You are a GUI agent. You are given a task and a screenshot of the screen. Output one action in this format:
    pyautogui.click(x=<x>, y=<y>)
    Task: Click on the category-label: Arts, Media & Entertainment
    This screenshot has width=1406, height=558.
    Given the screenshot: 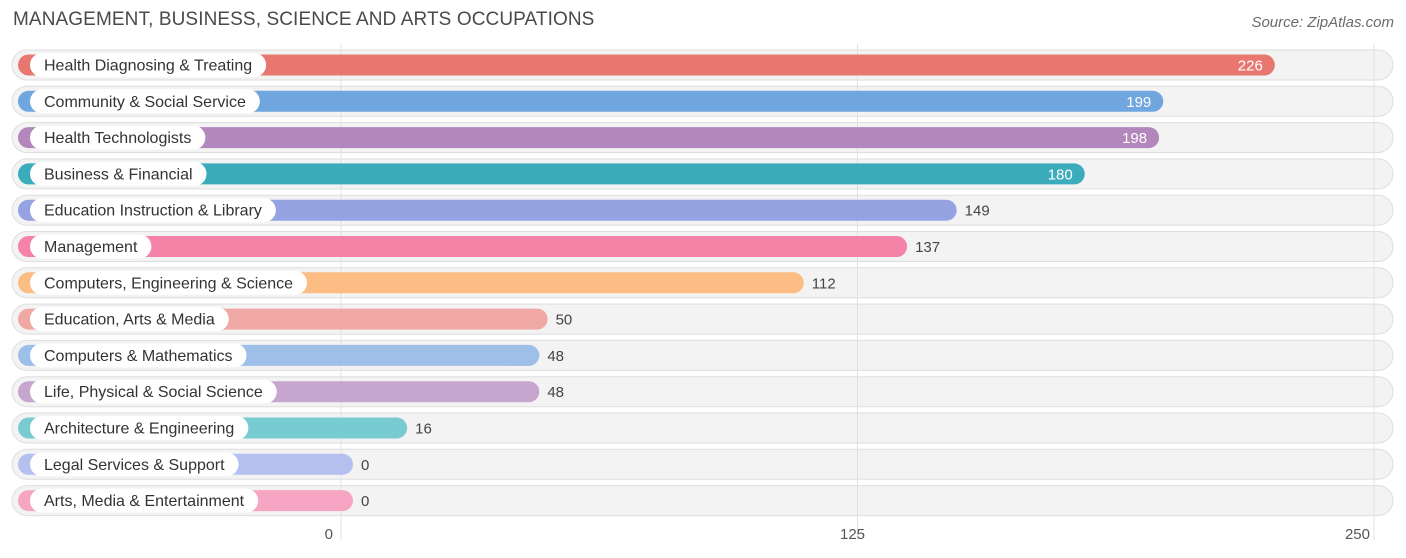 What is the action you would take?
    pyautogui.click(x=144, y=501)
    